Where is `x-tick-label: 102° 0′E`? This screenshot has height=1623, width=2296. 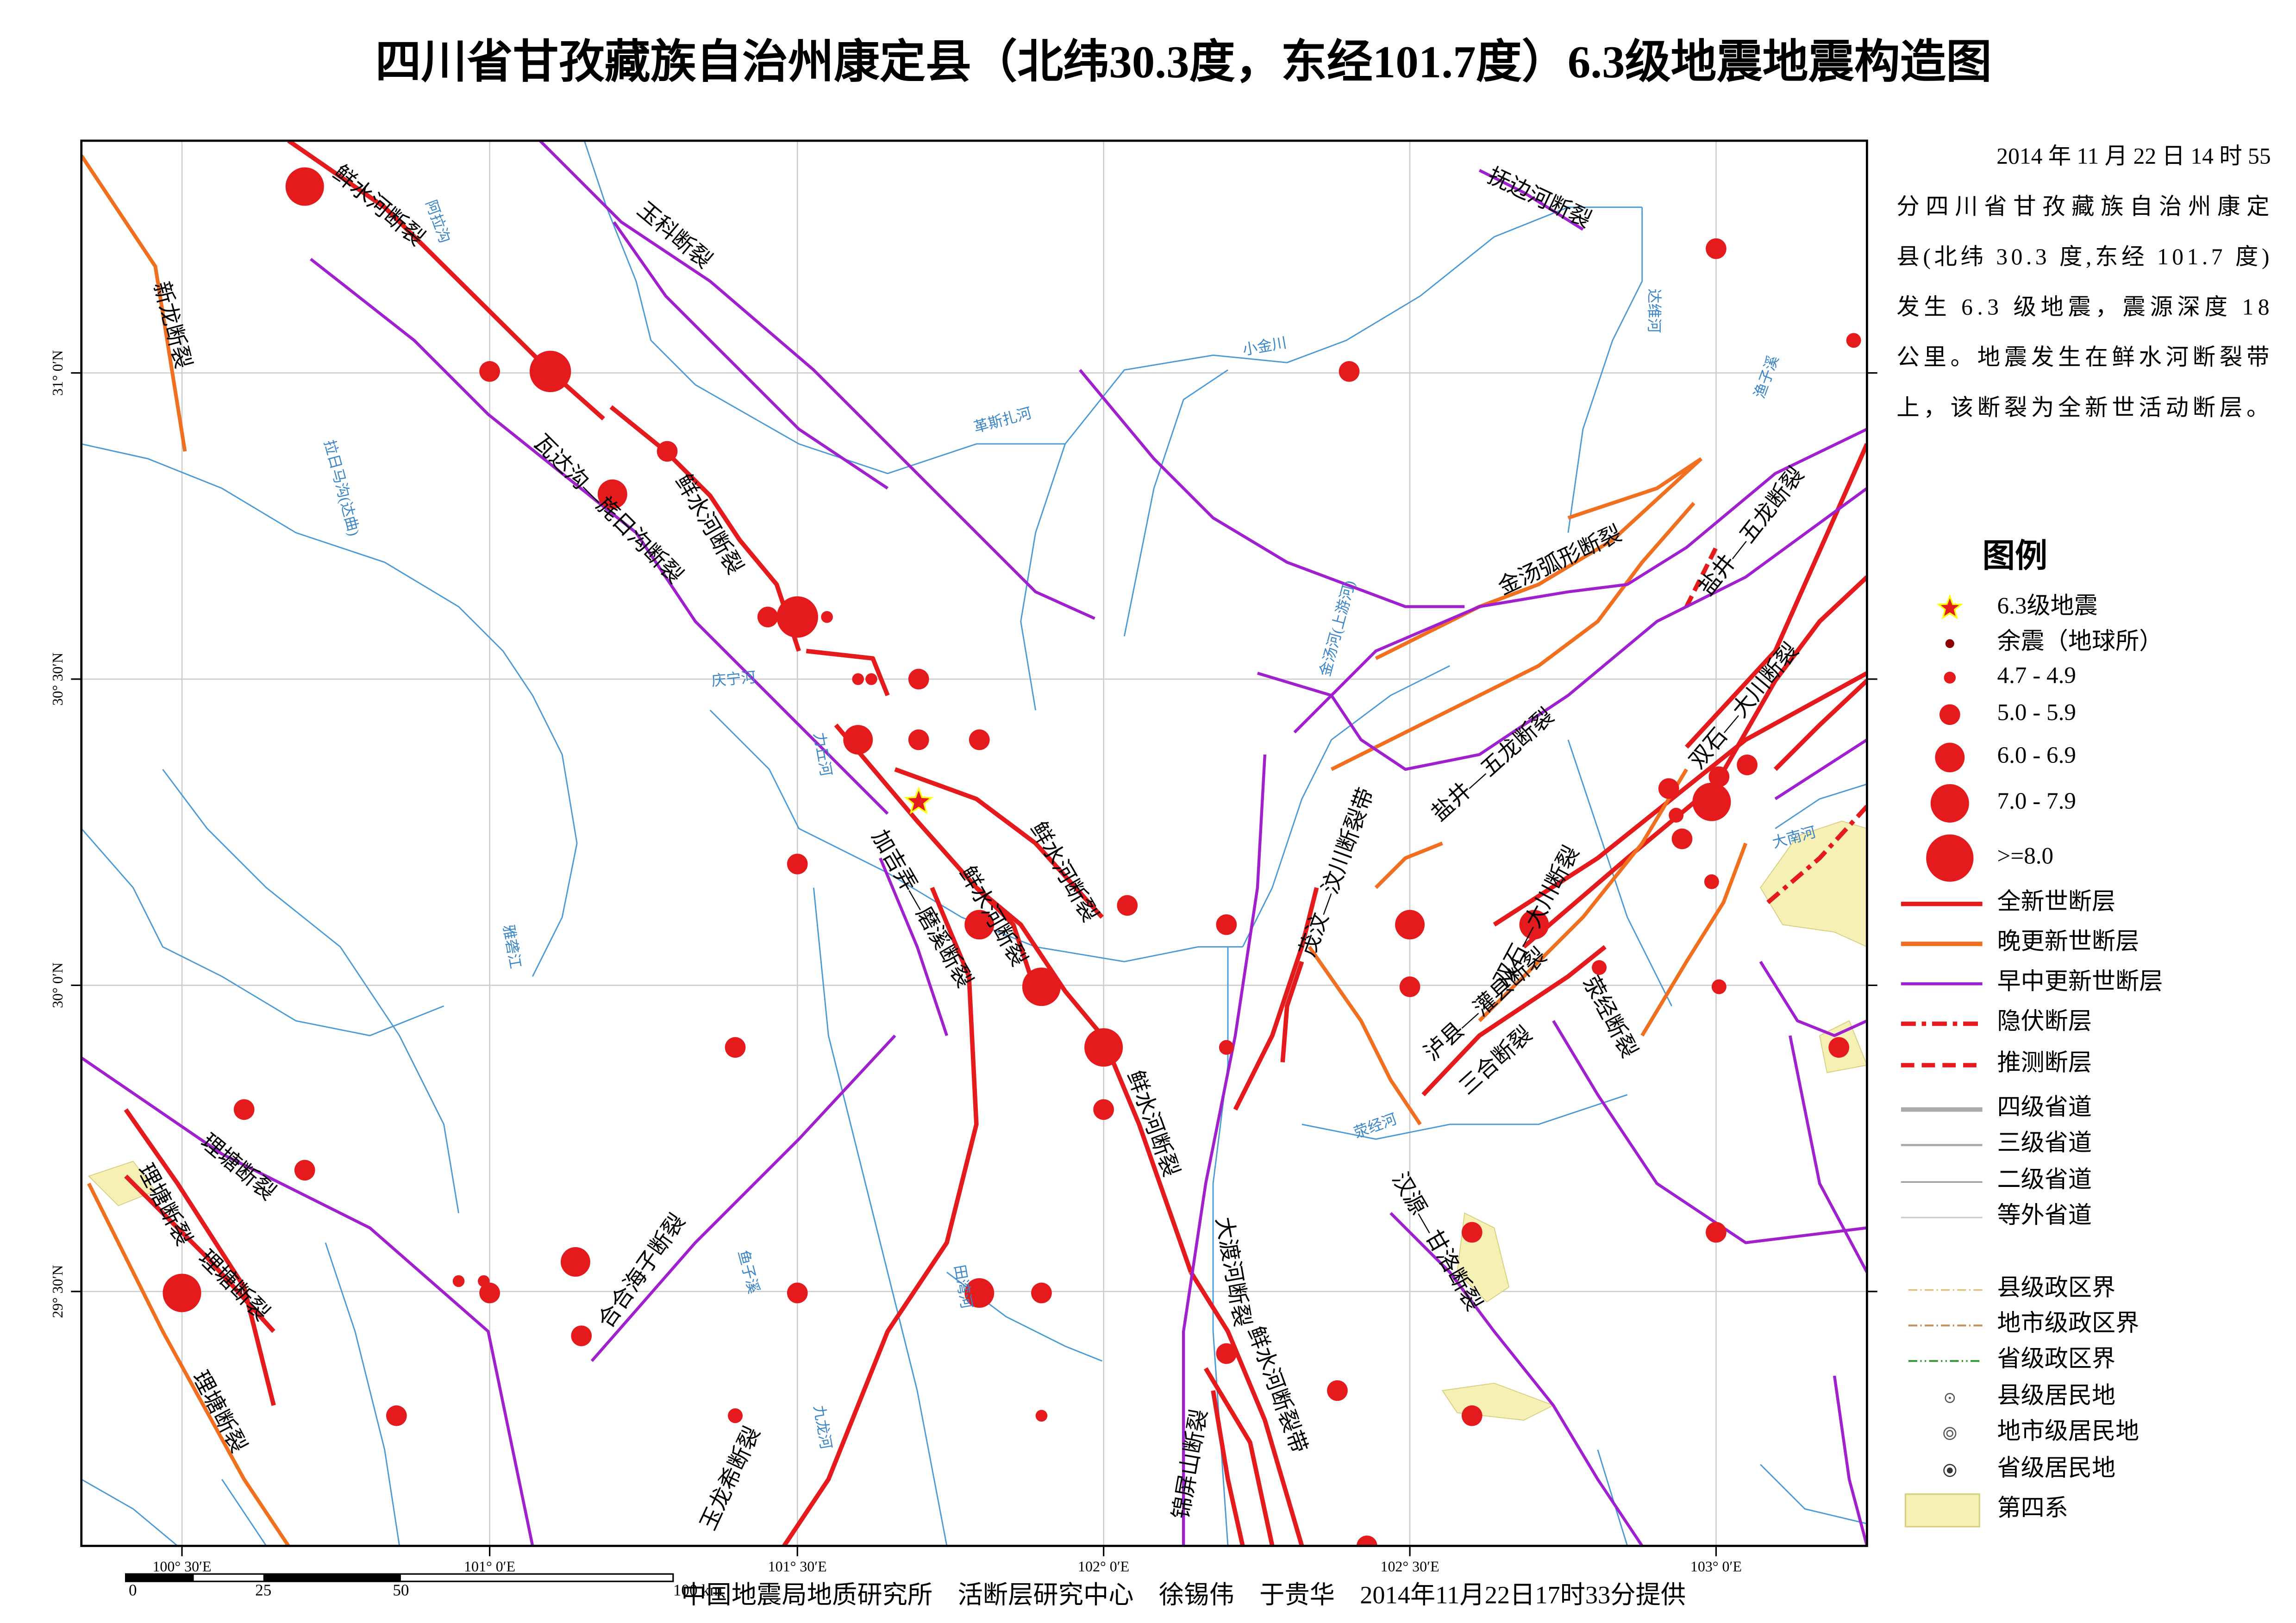
x-tick-label: 102° 0′E is located at coordinates (1103, 1567).